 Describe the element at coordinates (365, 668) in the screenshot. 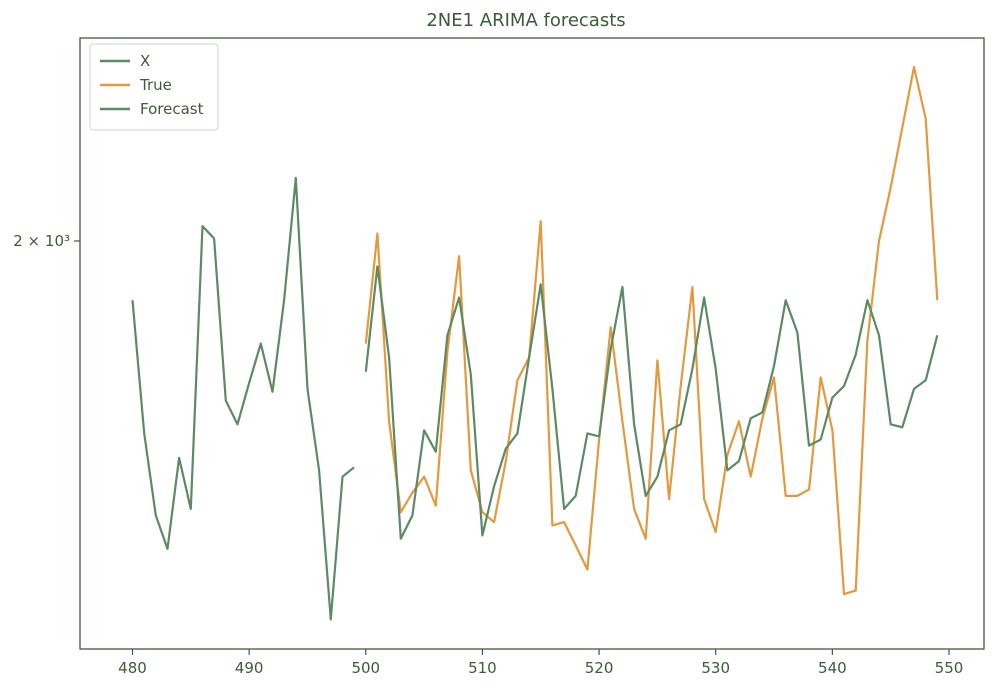

I see `x-tick-label: 500` at that location.